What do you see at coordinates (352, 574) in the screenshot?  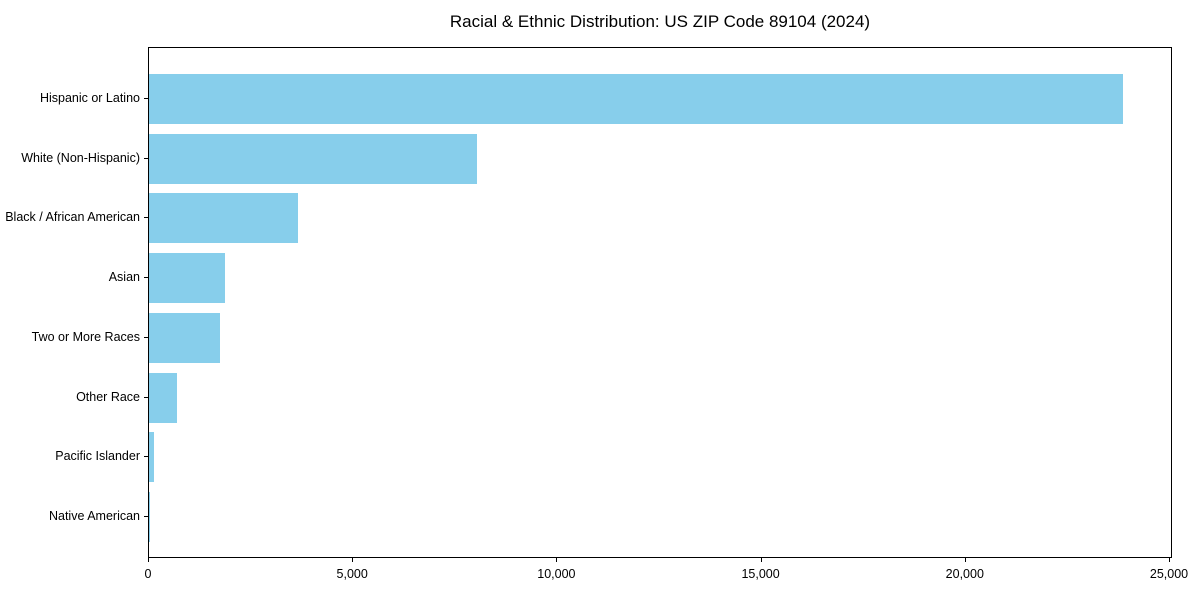 I see `x-tick-label-5-000: 5,000` at bounding box center [352, 574].